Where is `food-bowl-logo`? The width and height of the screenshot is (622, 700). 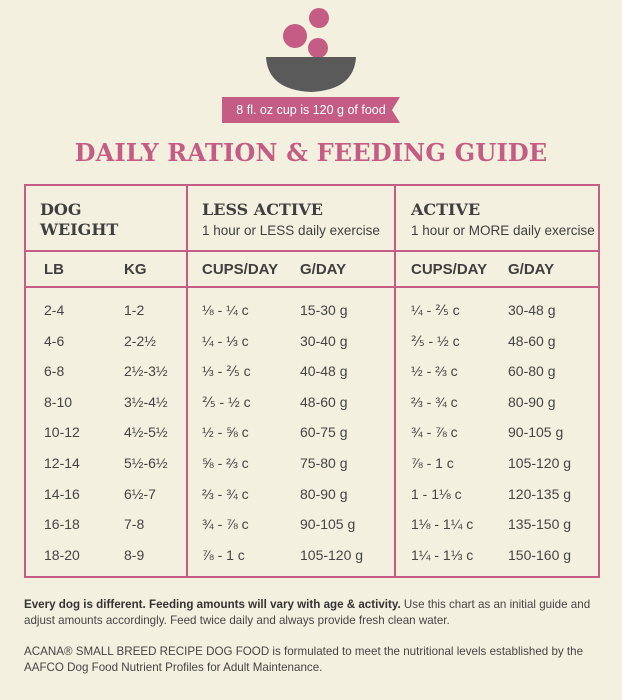
food-bowl-logo is located at coordinates (311, 50).